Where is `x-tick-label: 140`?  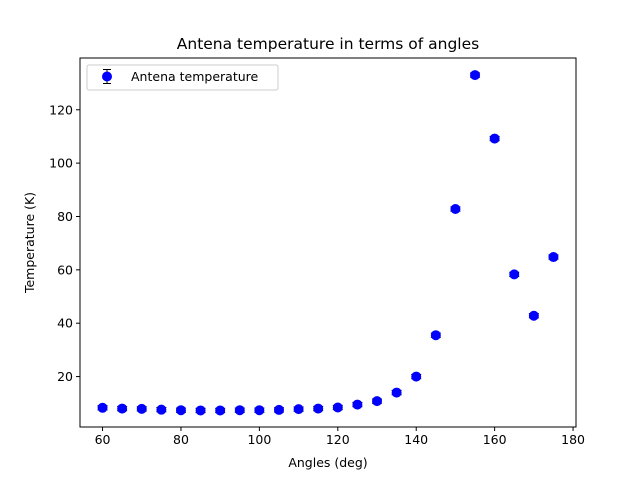 x-tick-label: 140 is located at coordinates (416, 439).